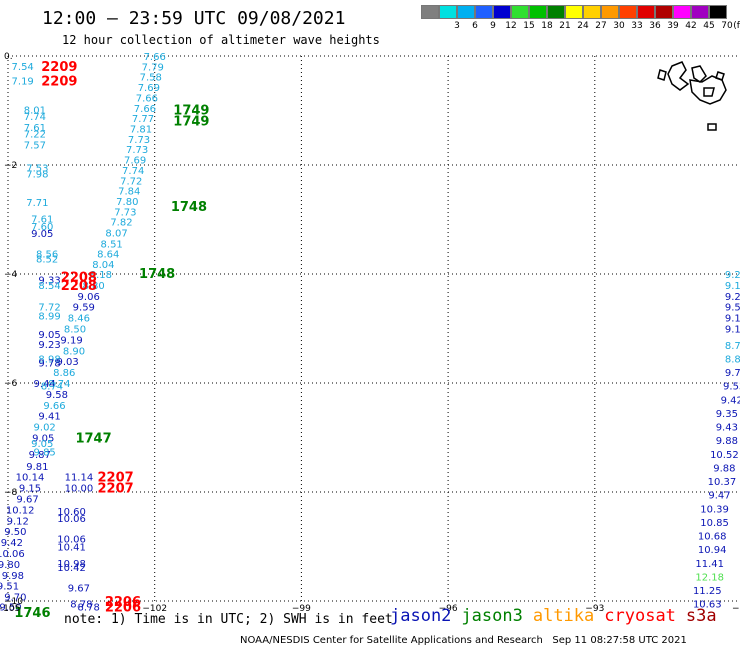 This screenshot has height=650, width=740. I want to click on latitude-label: −10, so click(13, 602).